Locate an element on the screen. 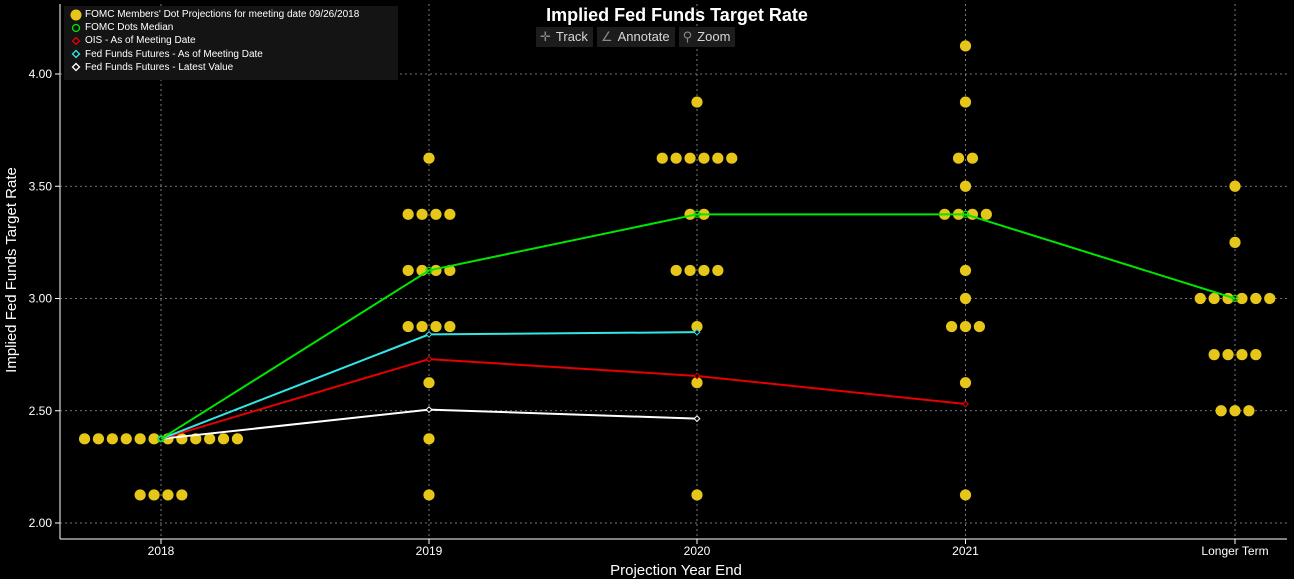  x-tick-label: 2019 is located at coordinates (429, 551).